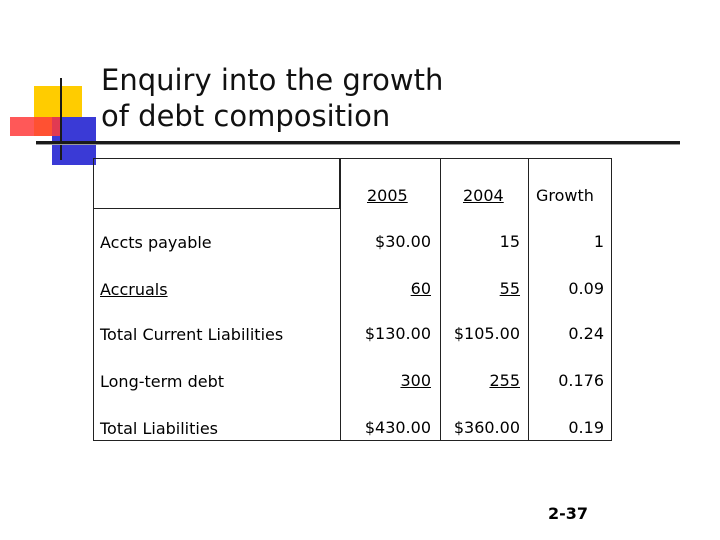 The height and width of the screenshot is (540, 720). What do you see at coordinates (568, 513) in the screenshot?
I see `slide-number: 2-37` at bounding box center [568, 513].